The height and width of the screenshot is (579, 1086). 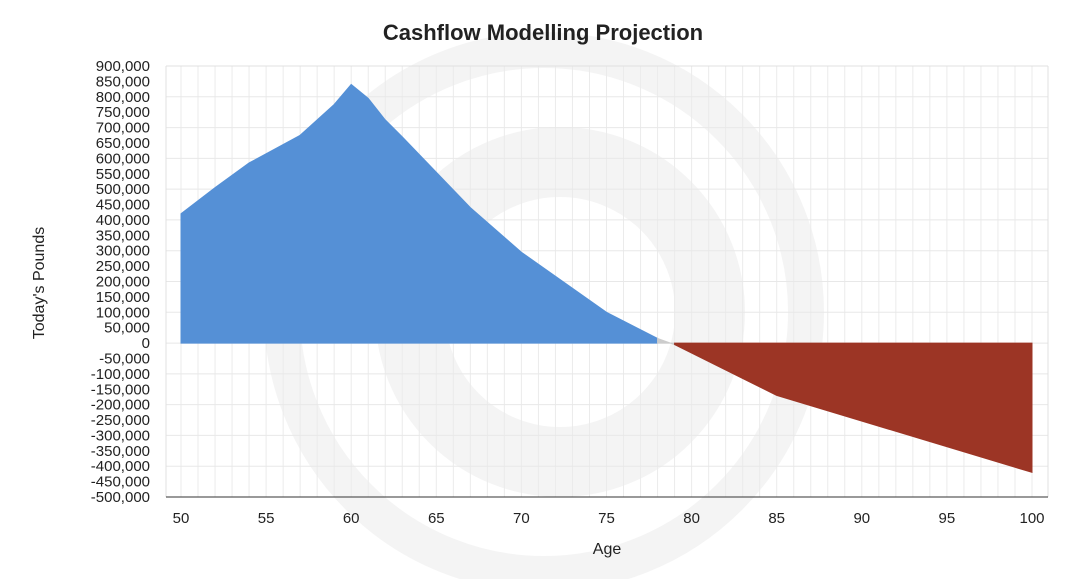 What do you see at coordinates (123, 158) in the screenshot?
I see `y-tick-label: 600,000` at bounding box center [123, 158].